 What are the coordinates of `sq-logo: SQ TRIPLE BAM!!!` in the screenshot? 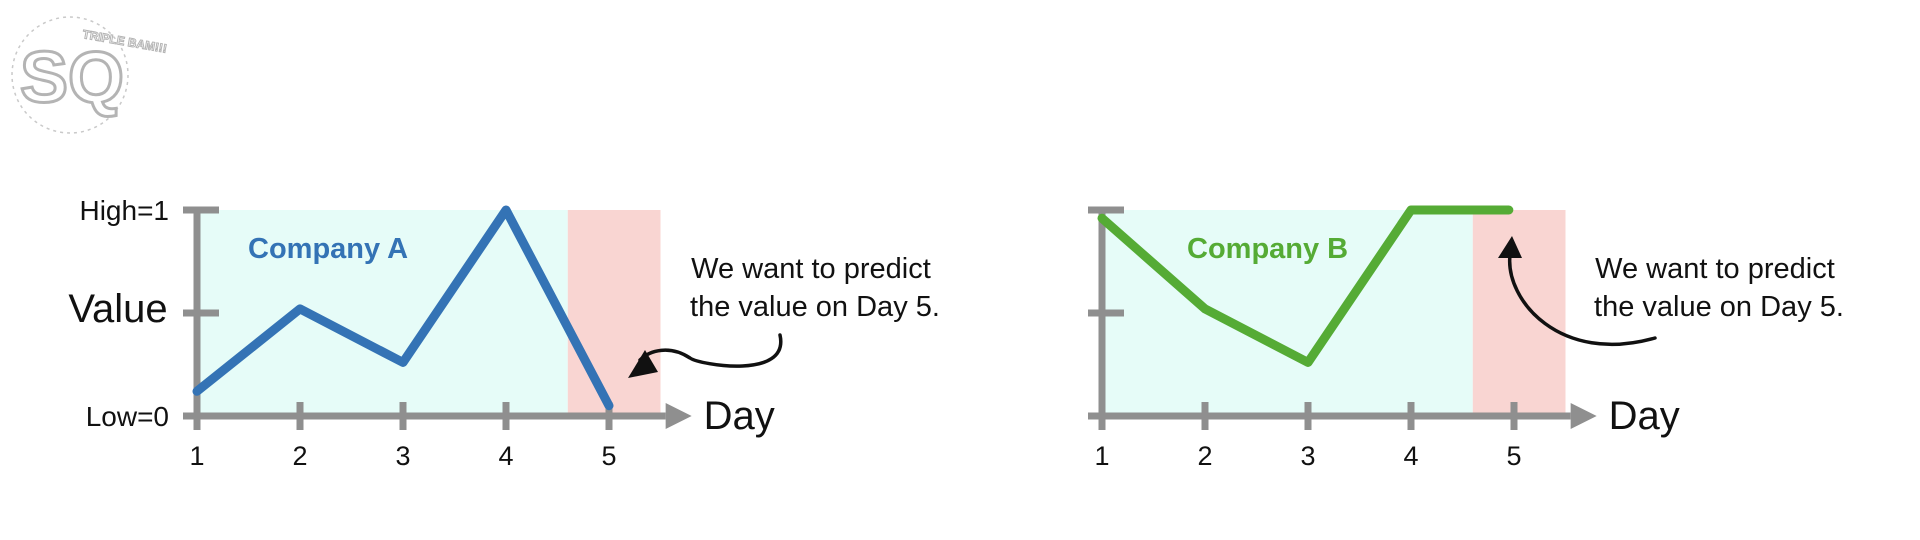 It's located at (89, 75).